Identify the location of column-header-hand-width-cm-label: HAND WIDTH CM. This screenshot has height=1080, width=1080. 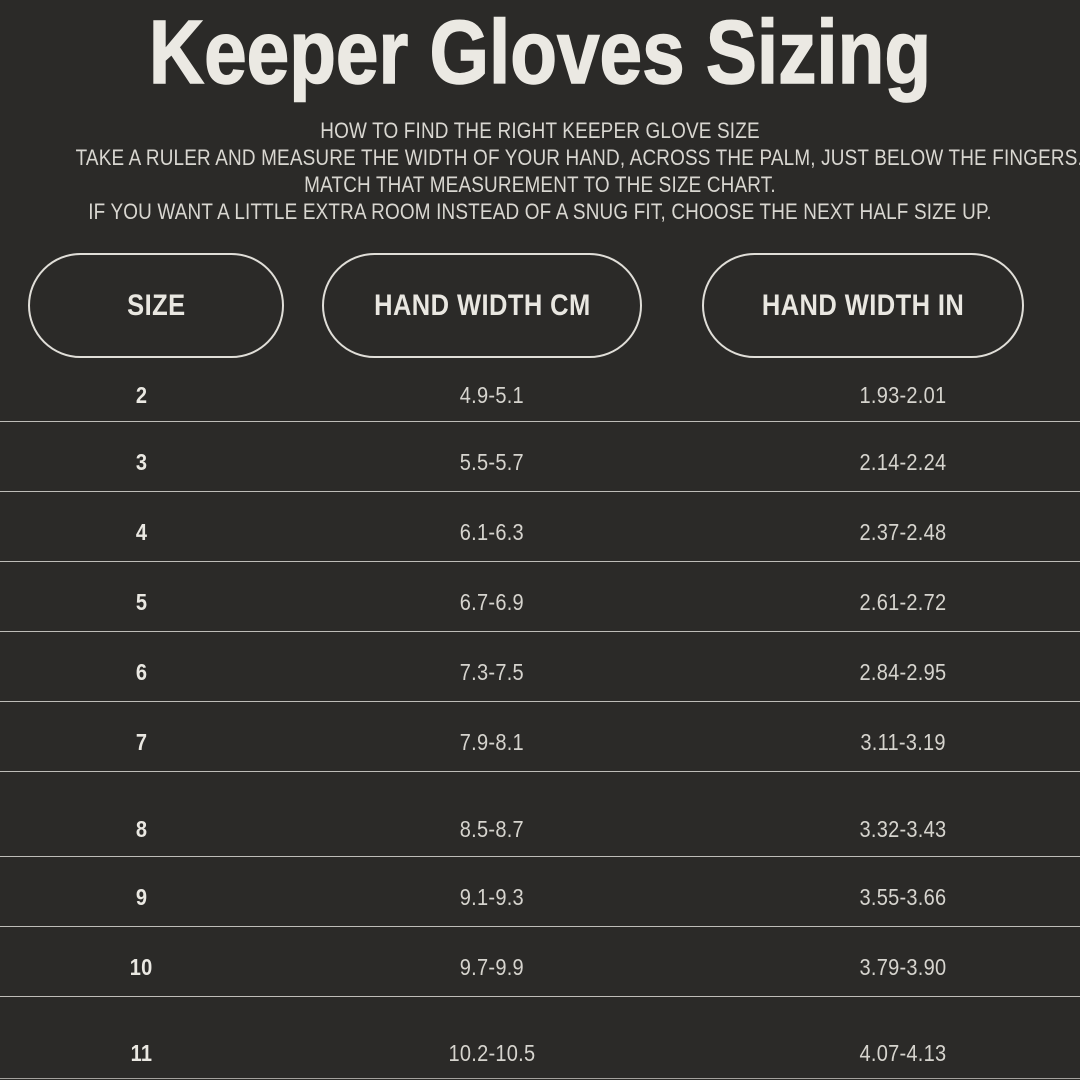
(482, 305).